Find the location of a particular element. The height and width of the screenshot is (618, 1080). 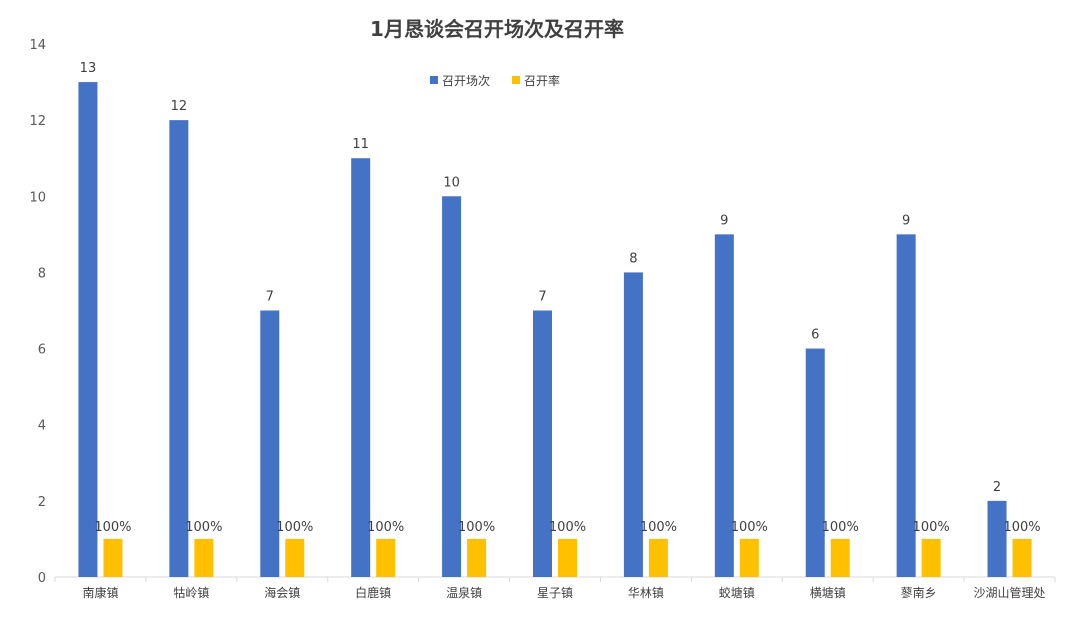

legend-item-meeting-rate: 召开率 is located at coordinates (536, 80).